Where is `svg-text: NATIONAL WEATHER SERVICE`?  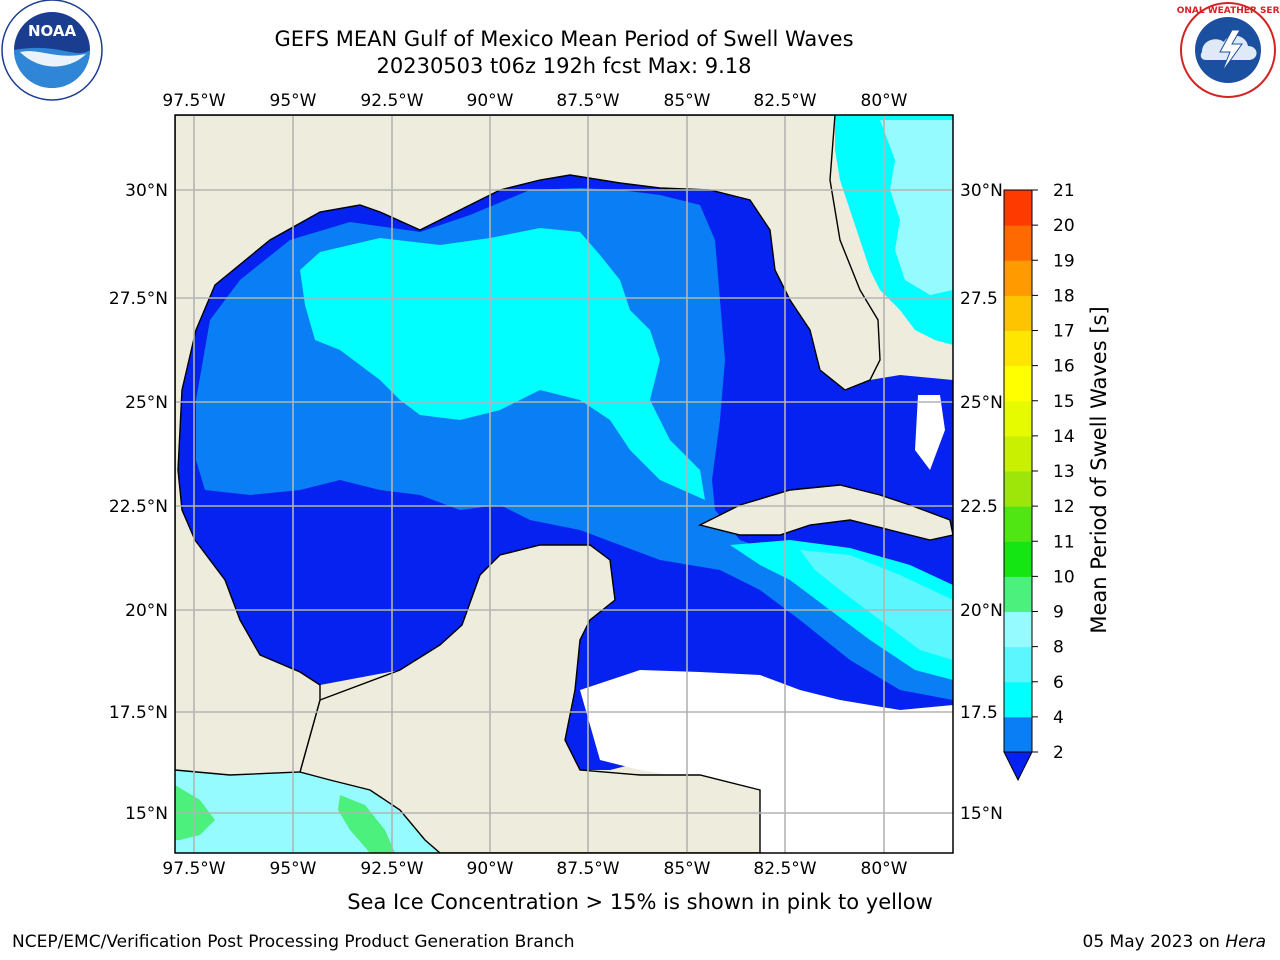
svg-text: NATIONAL WEATHER SERVICE is located at coordinates (1228, 11).